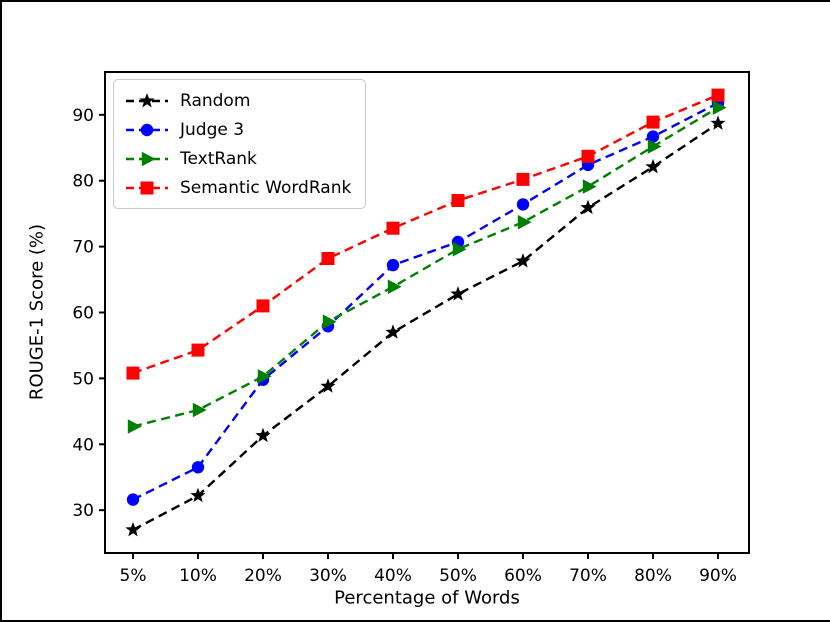 Image resolution: width=830 pixels, height=622 pixels. Describe the element at coordinates (147, 187) in the screenshot. I see `legend-key-square-icon` at that location.